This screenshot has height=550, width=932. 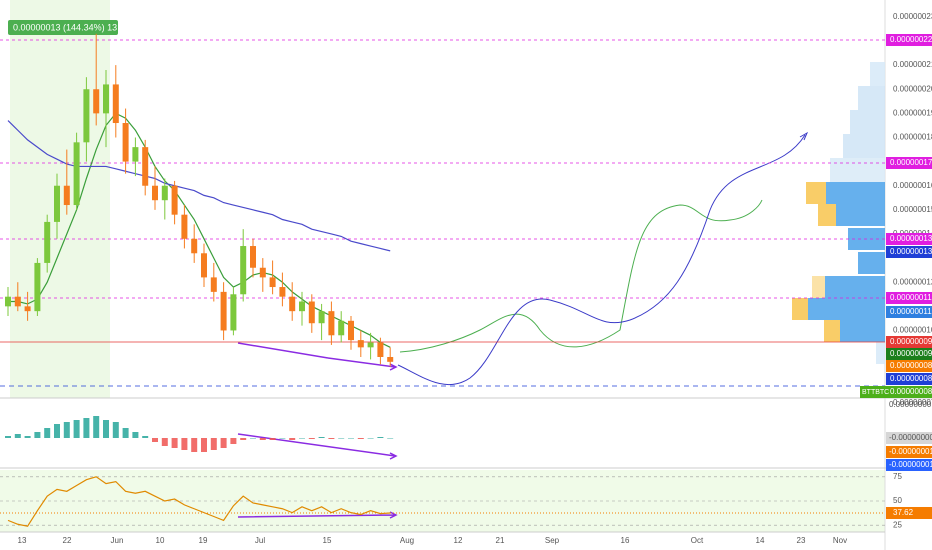 I want to click on moving-average, so click(x=199, y=186).